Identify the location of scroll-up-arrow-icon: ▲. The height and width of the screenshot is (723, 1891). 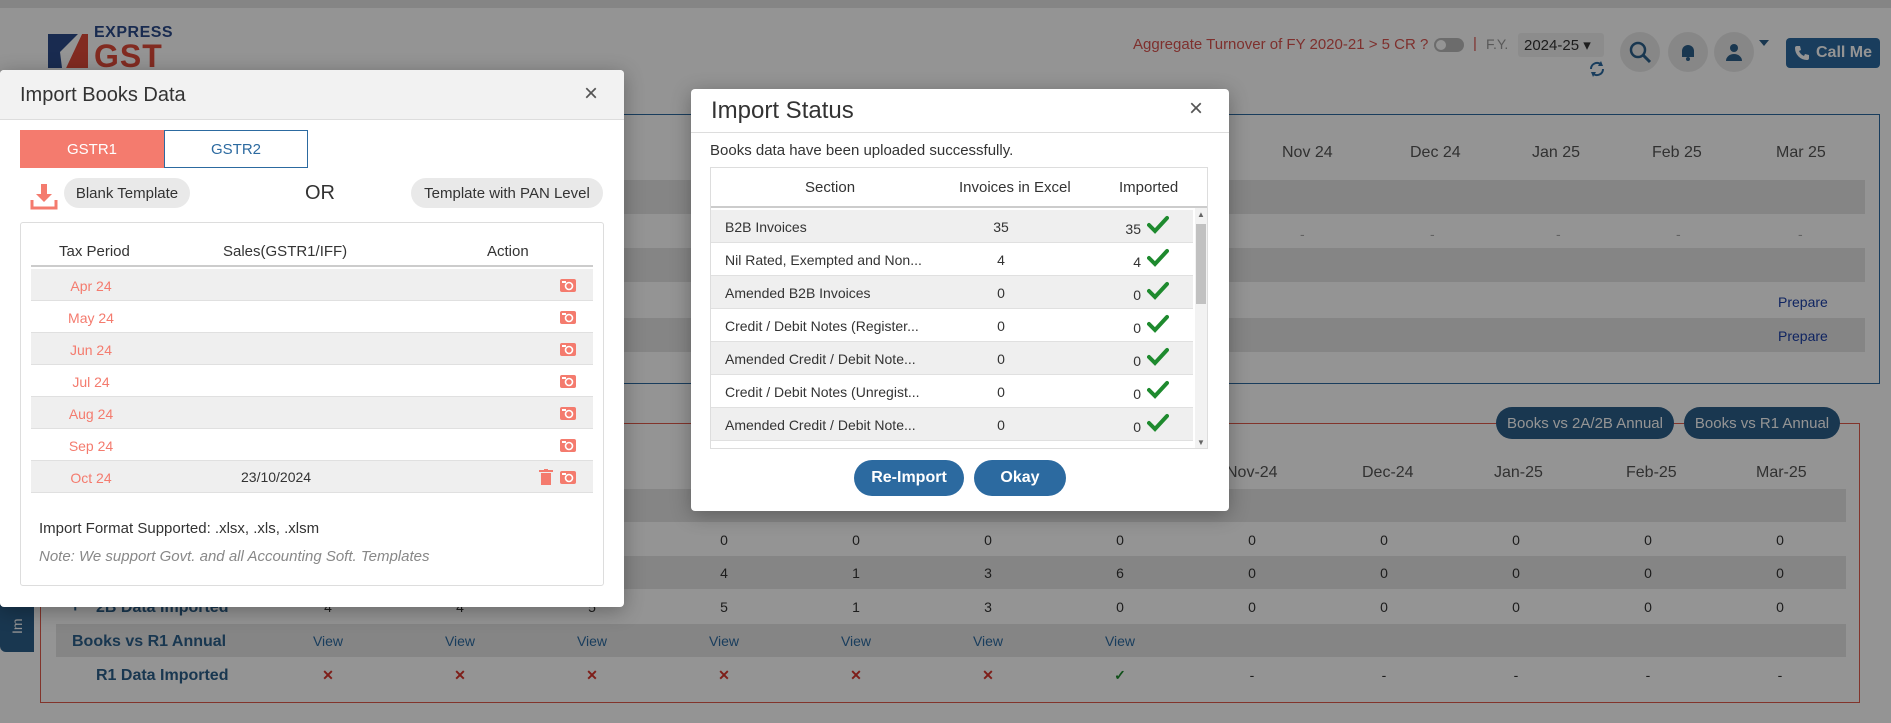
(1201, 214).